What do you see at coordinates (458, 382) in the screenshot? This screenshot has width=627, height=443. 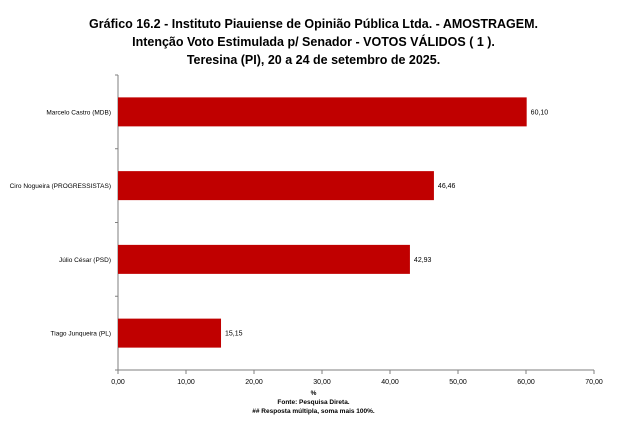 I see `x-tick-label: 50,00` at bounding box center [458, 382].